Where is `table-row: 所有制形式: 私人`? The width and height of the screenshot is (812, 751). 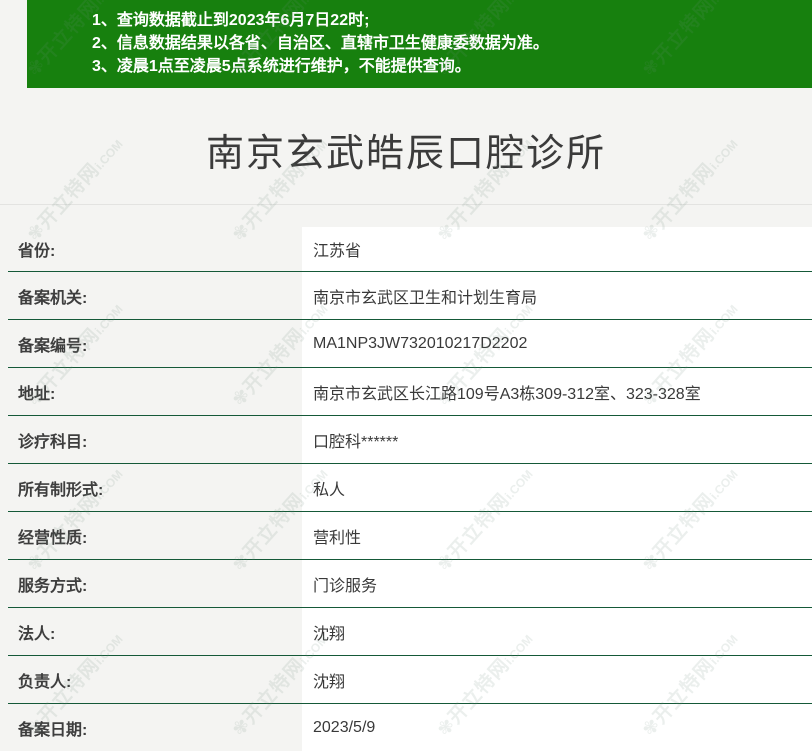
table-row: 所有制形式: 私人 is located at coordinates (410, 488).